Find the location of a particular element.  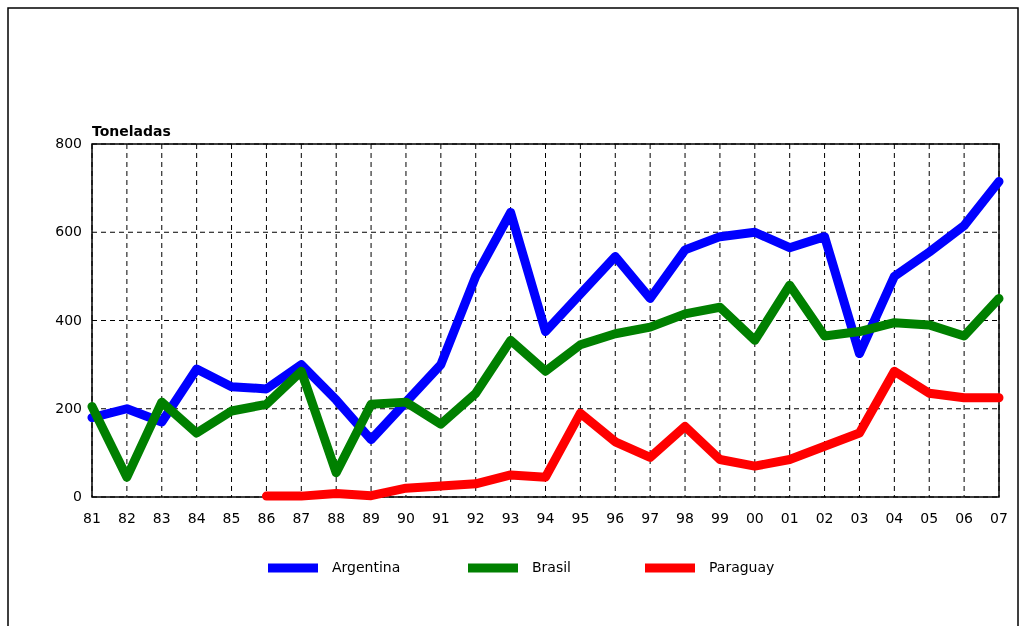

x-tick-label: 89 is located at coordinates (371, 518).